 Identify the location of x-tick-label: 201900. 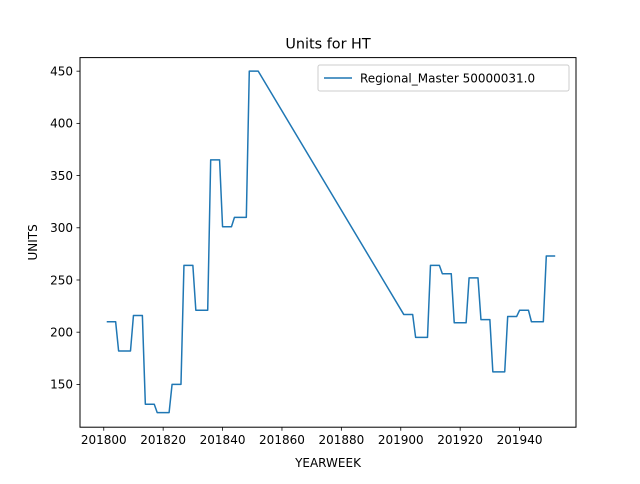
(401, 440).